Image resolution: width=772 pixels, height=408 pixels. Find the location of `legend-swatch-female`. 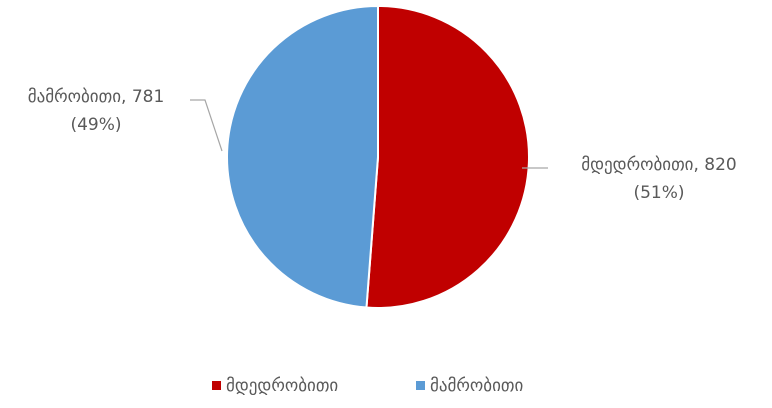

legend-swatch-female is located at coordinates (216, 385).